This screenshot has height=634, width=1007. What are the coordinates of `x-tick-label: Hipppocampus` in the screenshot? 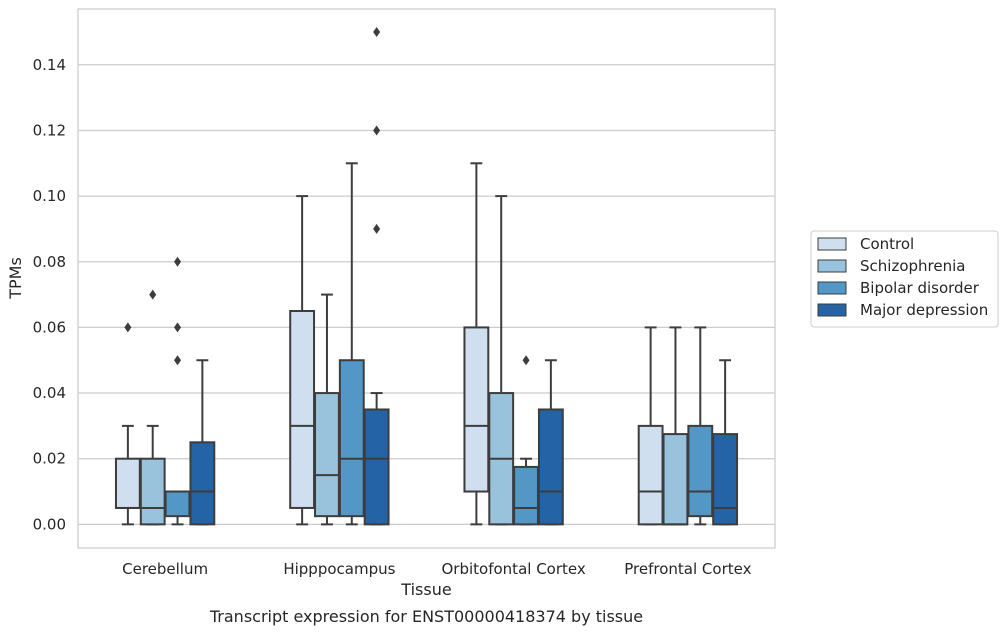 It's located at (339, 569).